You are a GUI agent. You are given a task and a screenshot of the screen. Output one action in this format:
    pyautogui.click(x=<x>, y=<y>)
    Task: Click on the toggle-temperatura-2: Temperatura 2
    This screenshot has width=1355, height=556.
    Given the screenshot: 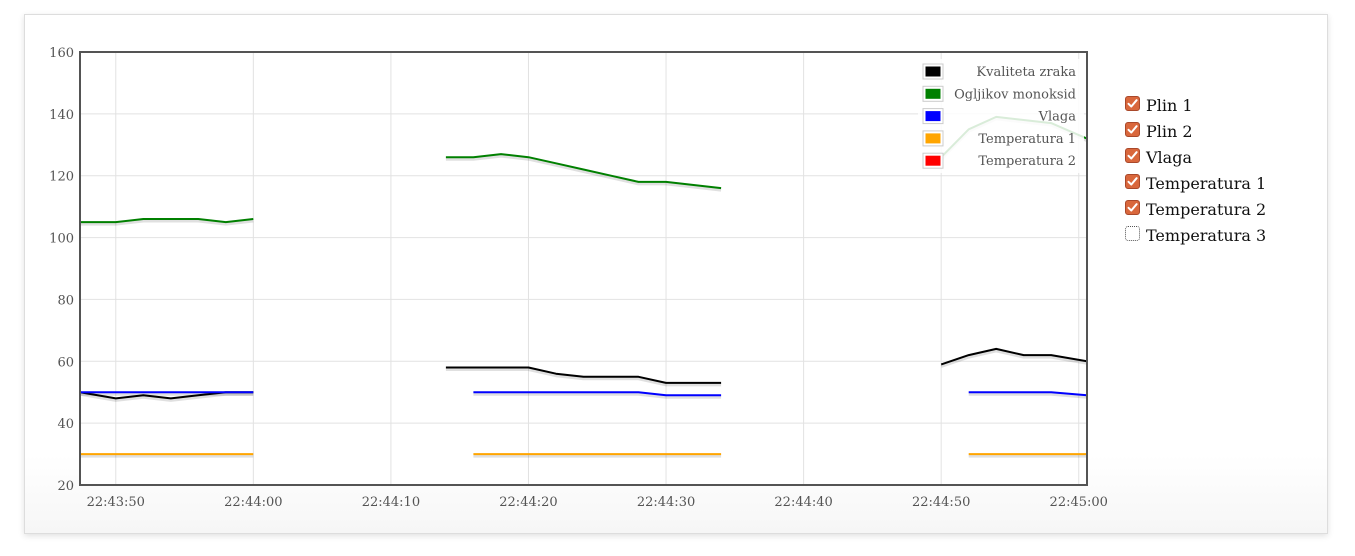 What is the action you would take?
    pyautogui.click(x=1195, y=209)
    